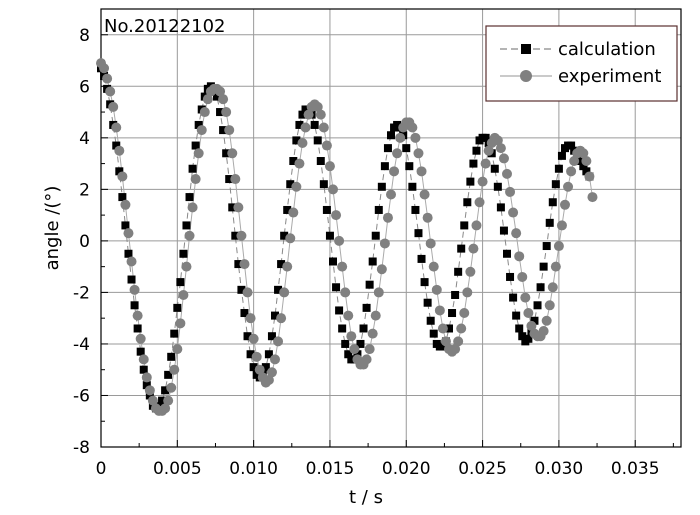 The height and width of the screenshot is (515, 700). I want to click on y-tick-label: -8, so click(81, 448).